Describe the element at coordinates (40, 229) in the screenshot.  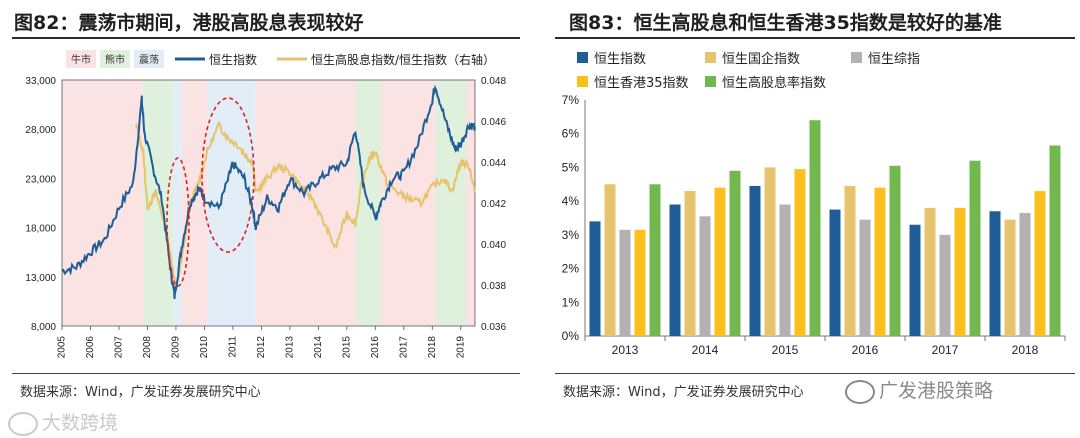
I see `y-left-tick: 18,000` at that location.